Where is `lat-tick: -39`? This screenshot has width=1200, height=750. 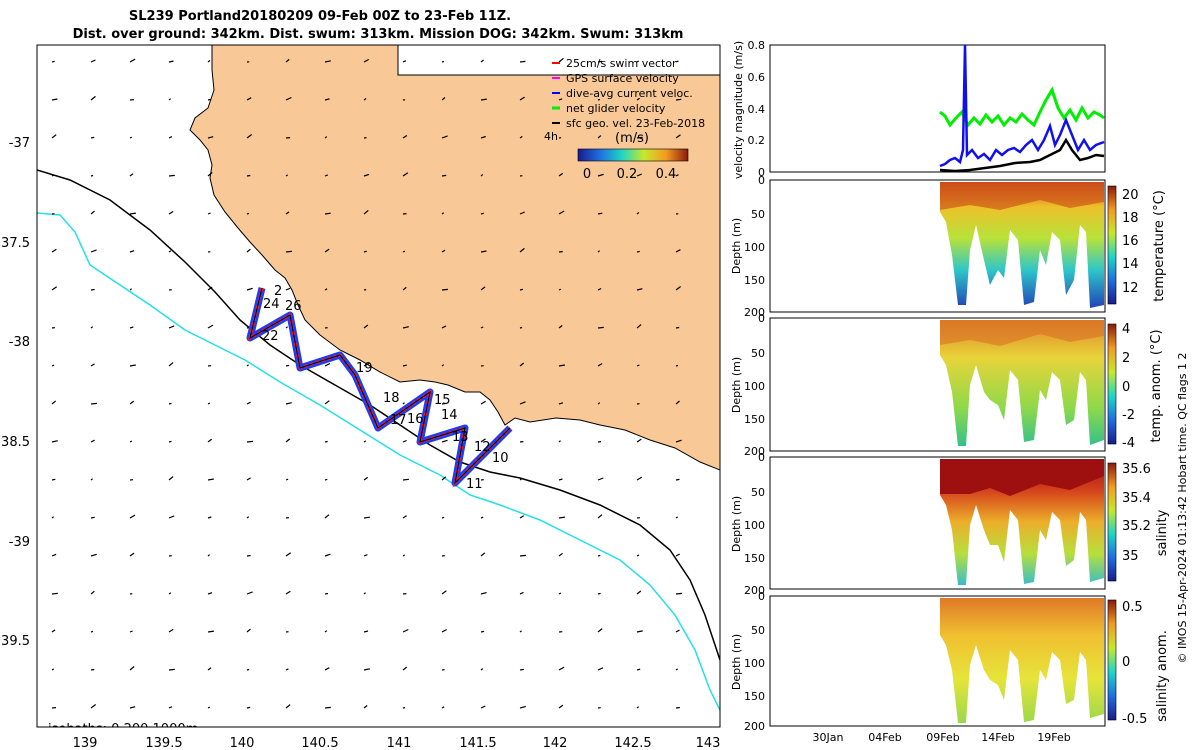 lat-tick: -39 is located at coordinates (19, 542).